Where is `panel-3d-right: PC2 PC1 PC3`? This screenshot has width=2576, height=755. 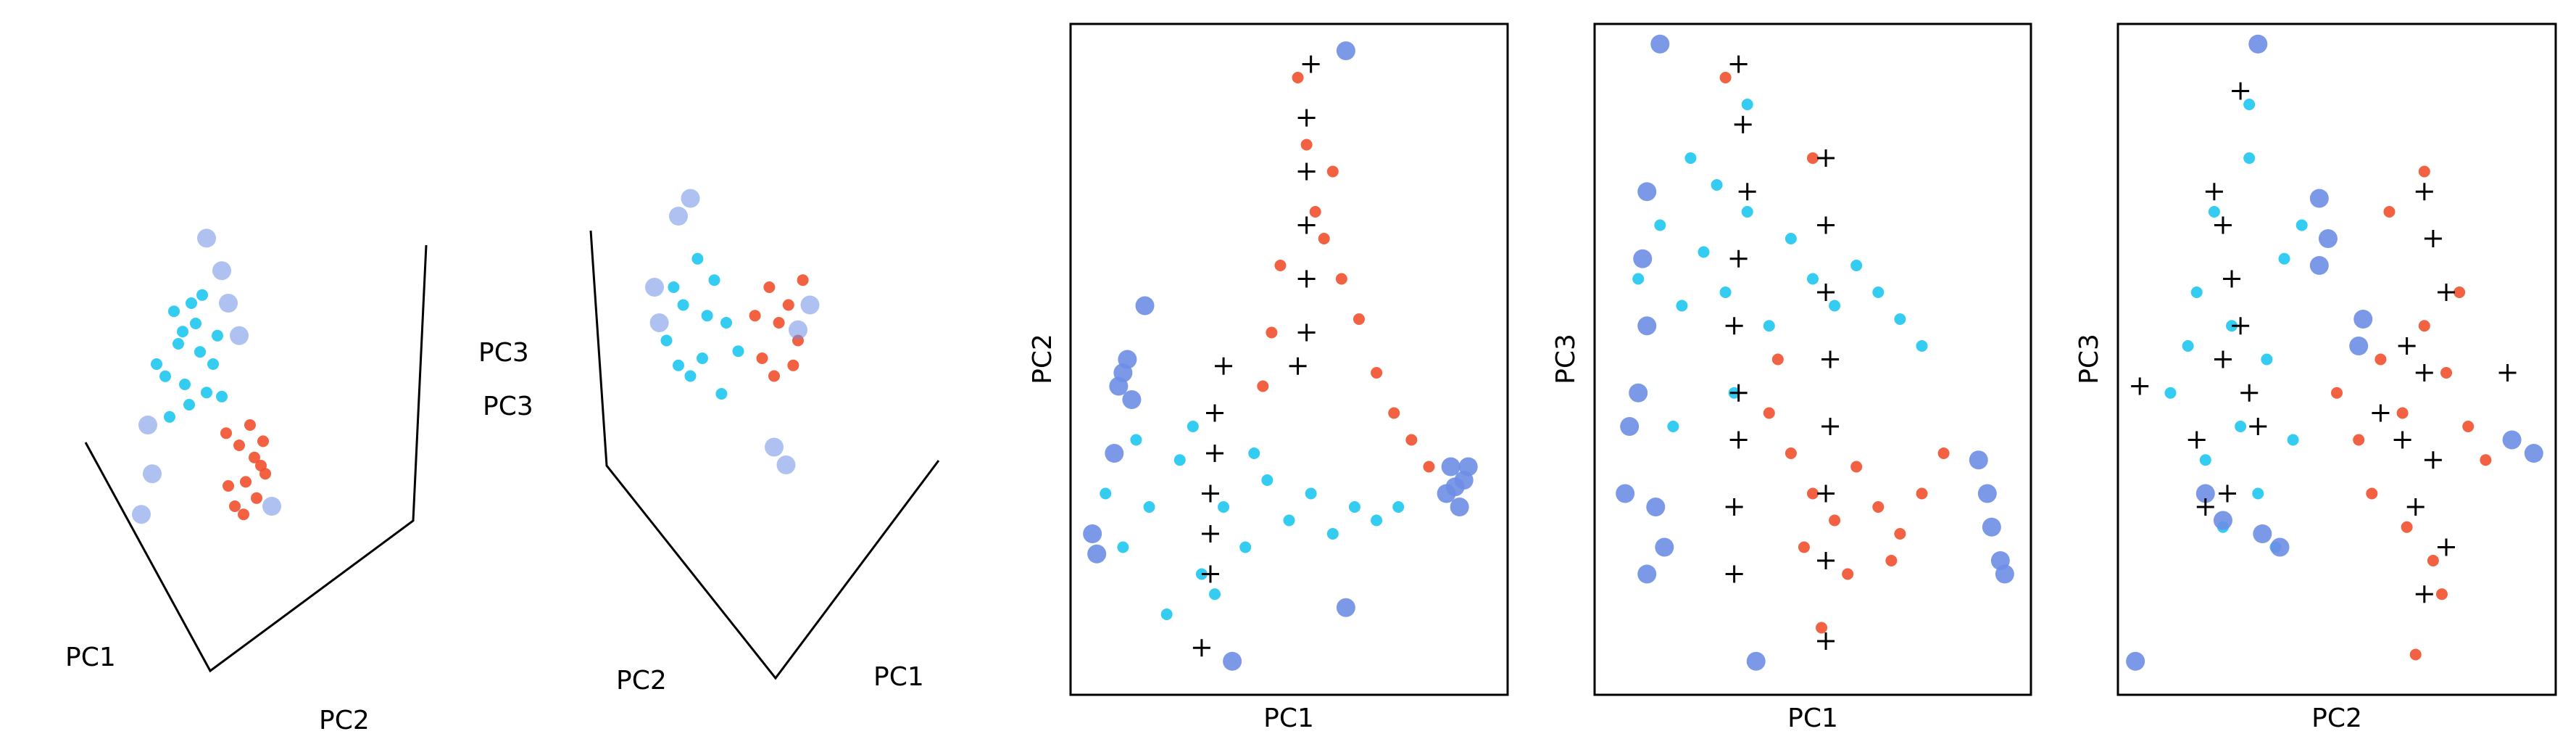
panel-3d-right: PC2 PC1 PC3 is located at coordinates (711, 443).